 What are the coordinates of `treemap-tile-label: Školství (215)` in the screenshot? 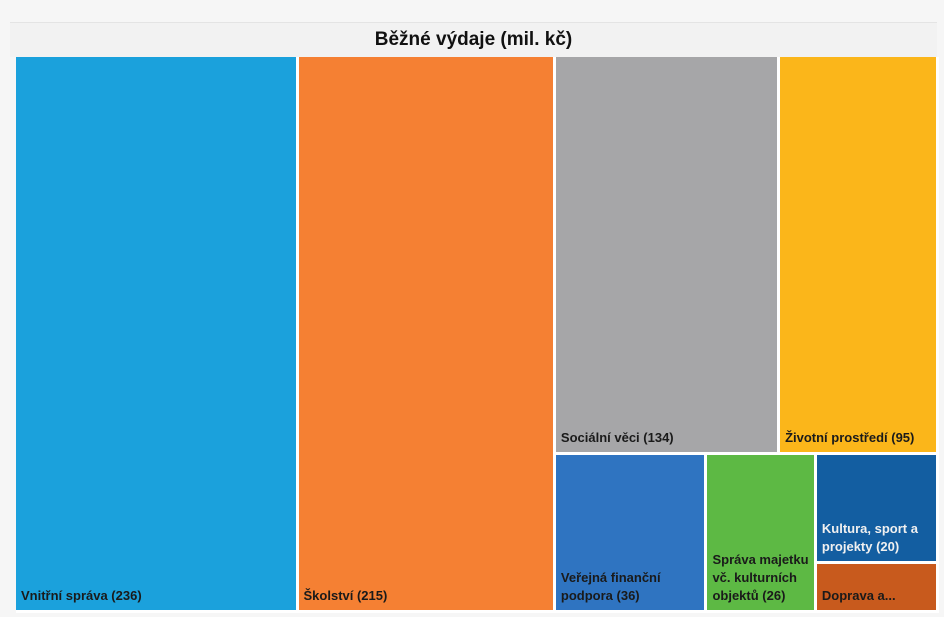 It's located at (345, 595).